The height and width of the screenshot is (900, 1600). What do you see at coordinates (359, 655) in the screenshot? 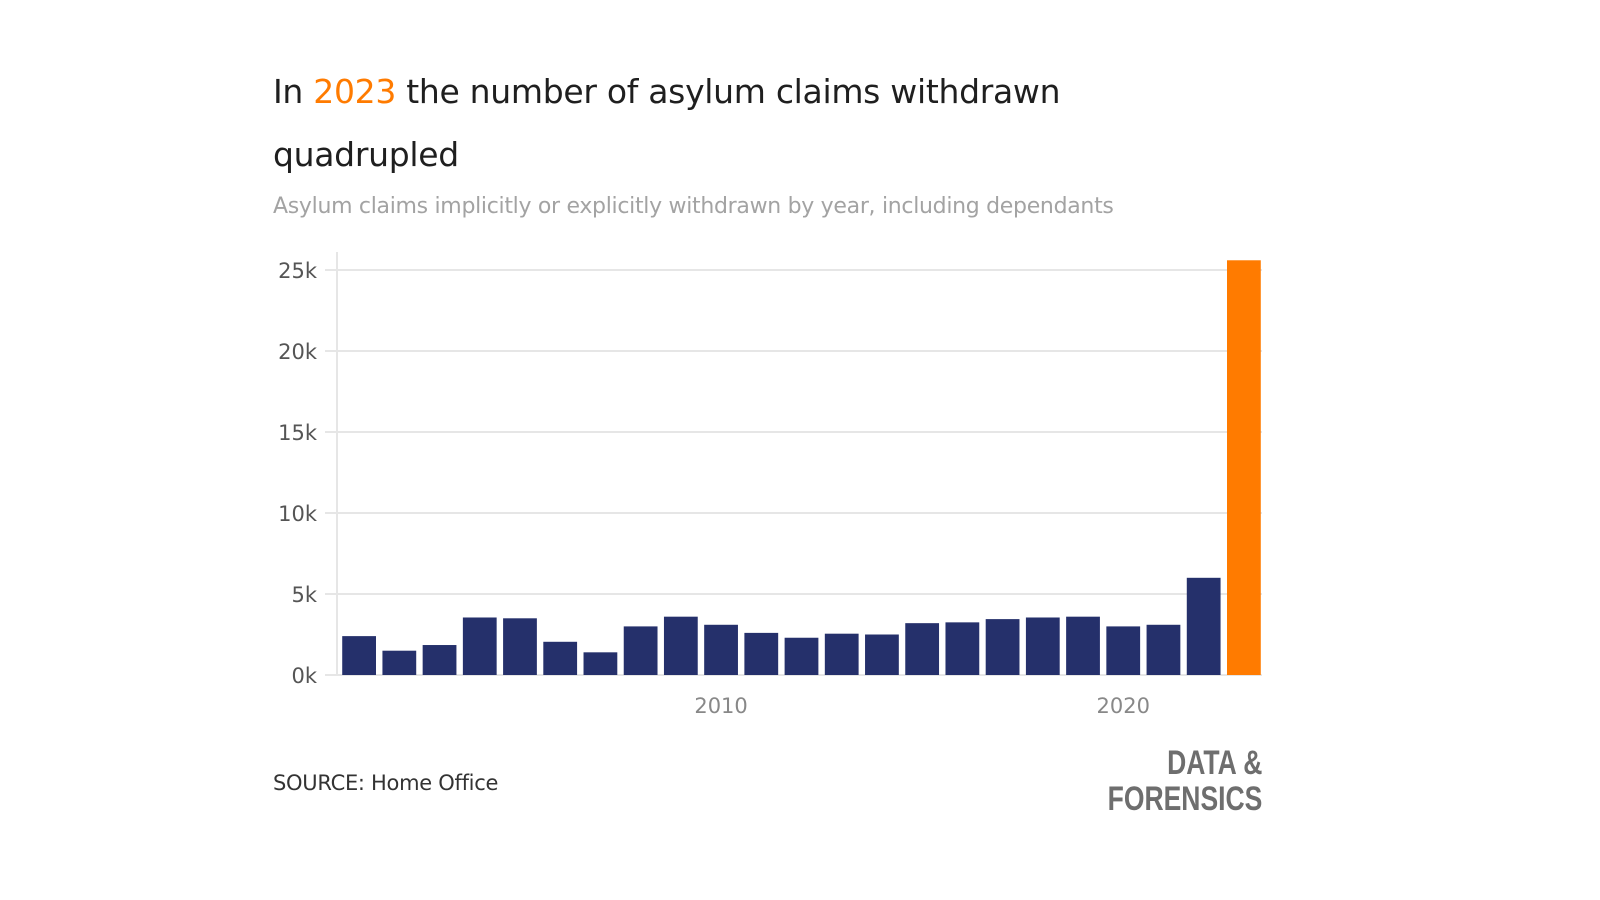
I see `bar-2001` at bounding box center [359, 655].